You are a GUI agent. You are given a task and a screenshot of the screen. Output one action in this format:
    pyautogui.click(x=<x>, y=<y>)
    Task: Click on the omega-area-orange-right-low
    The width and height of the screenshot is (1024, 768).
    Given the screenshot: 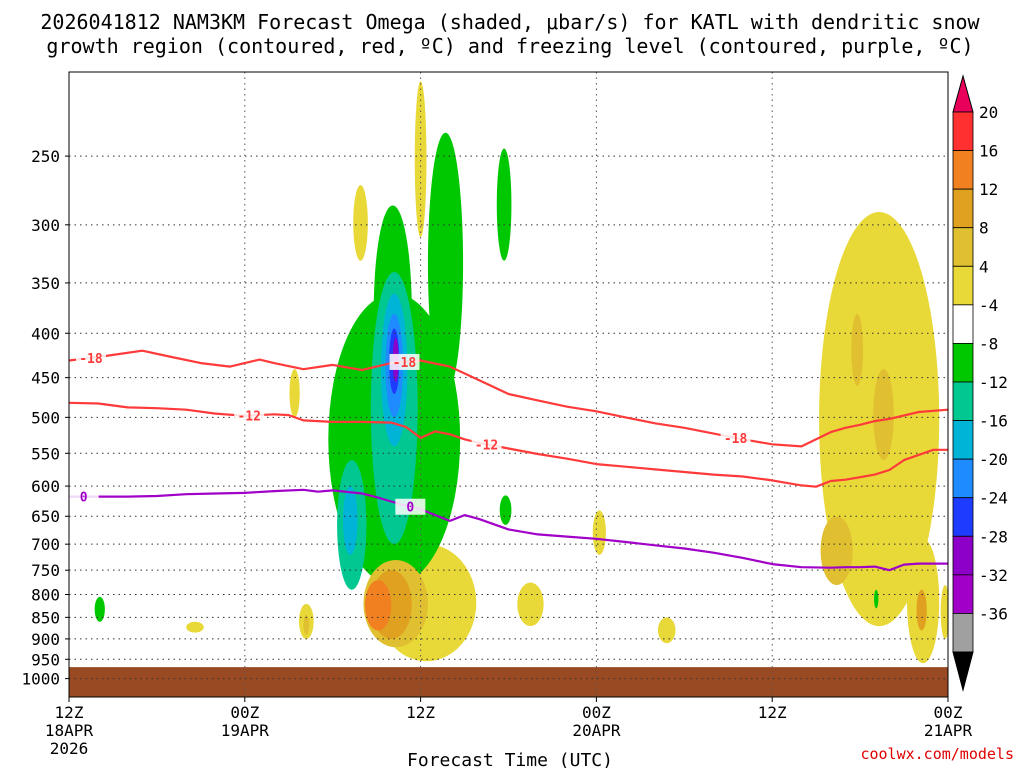 What is the action you would take?
    pyautogui.click(x=921, y=610)
    